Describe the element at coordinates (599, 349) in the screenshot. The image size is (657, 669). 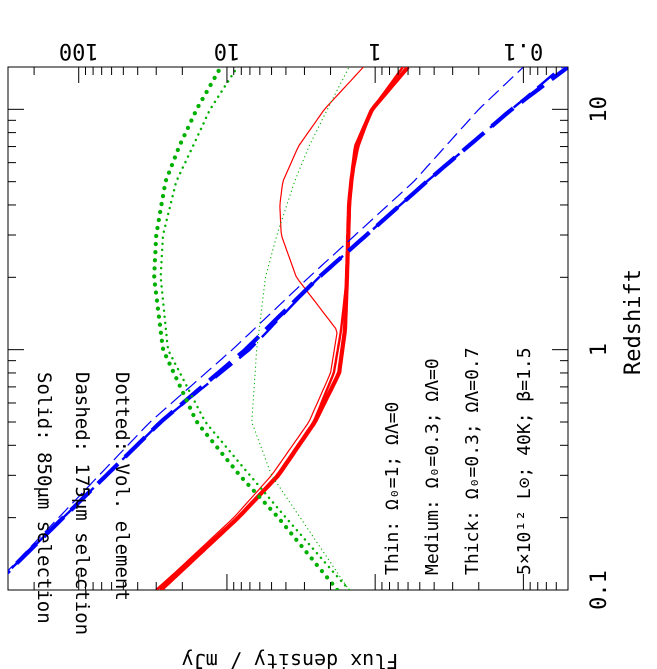
I see `x-tick-label: 1` at that location.